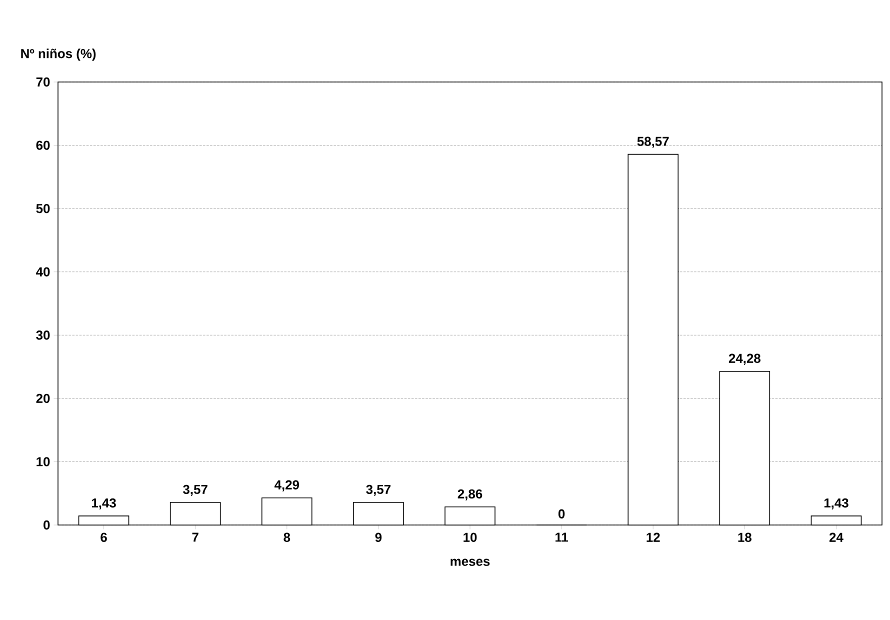 This screenshot has height=620, width=890. Describe the element at coordinates (653, 537) in the screenshot. I see `x-tick-label: 12` at that location.